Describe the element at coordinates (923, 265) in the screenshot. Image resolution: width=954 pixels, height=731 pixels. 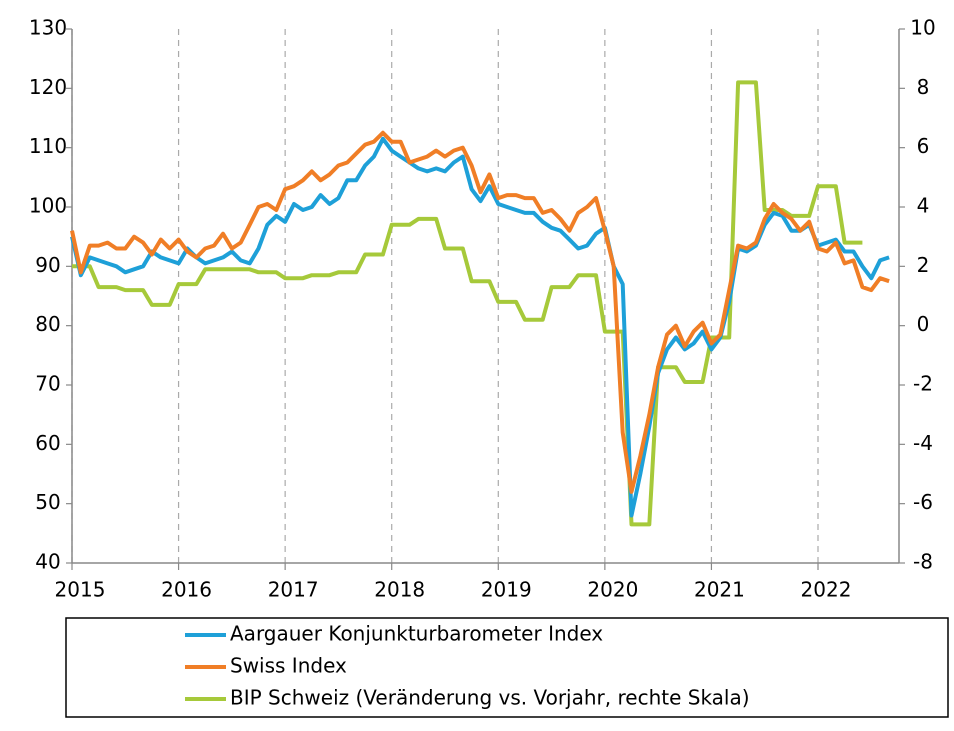
I see `y2-tick-label: 2` at that location.